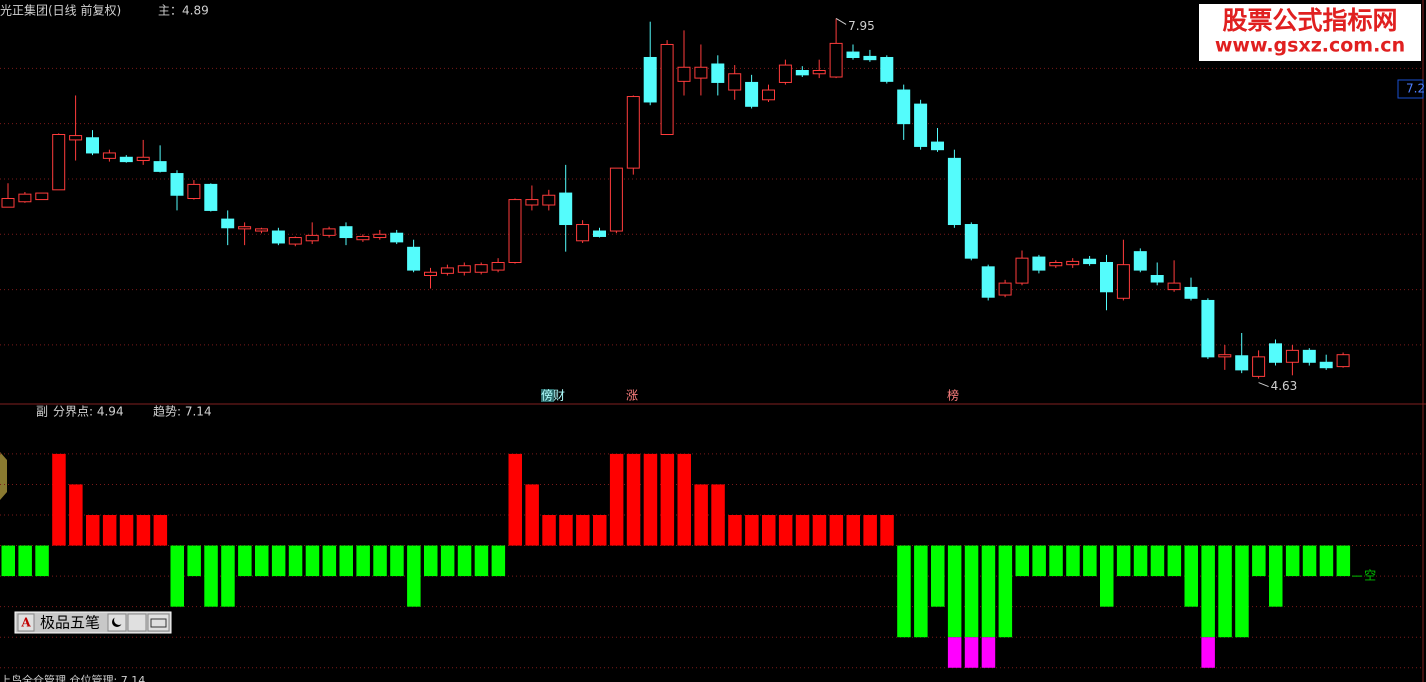 Image resolution: width=1426 pixels, height=682 pixels. I want to click on ime-toolbar: A 极品五笔, so click(93, 622).